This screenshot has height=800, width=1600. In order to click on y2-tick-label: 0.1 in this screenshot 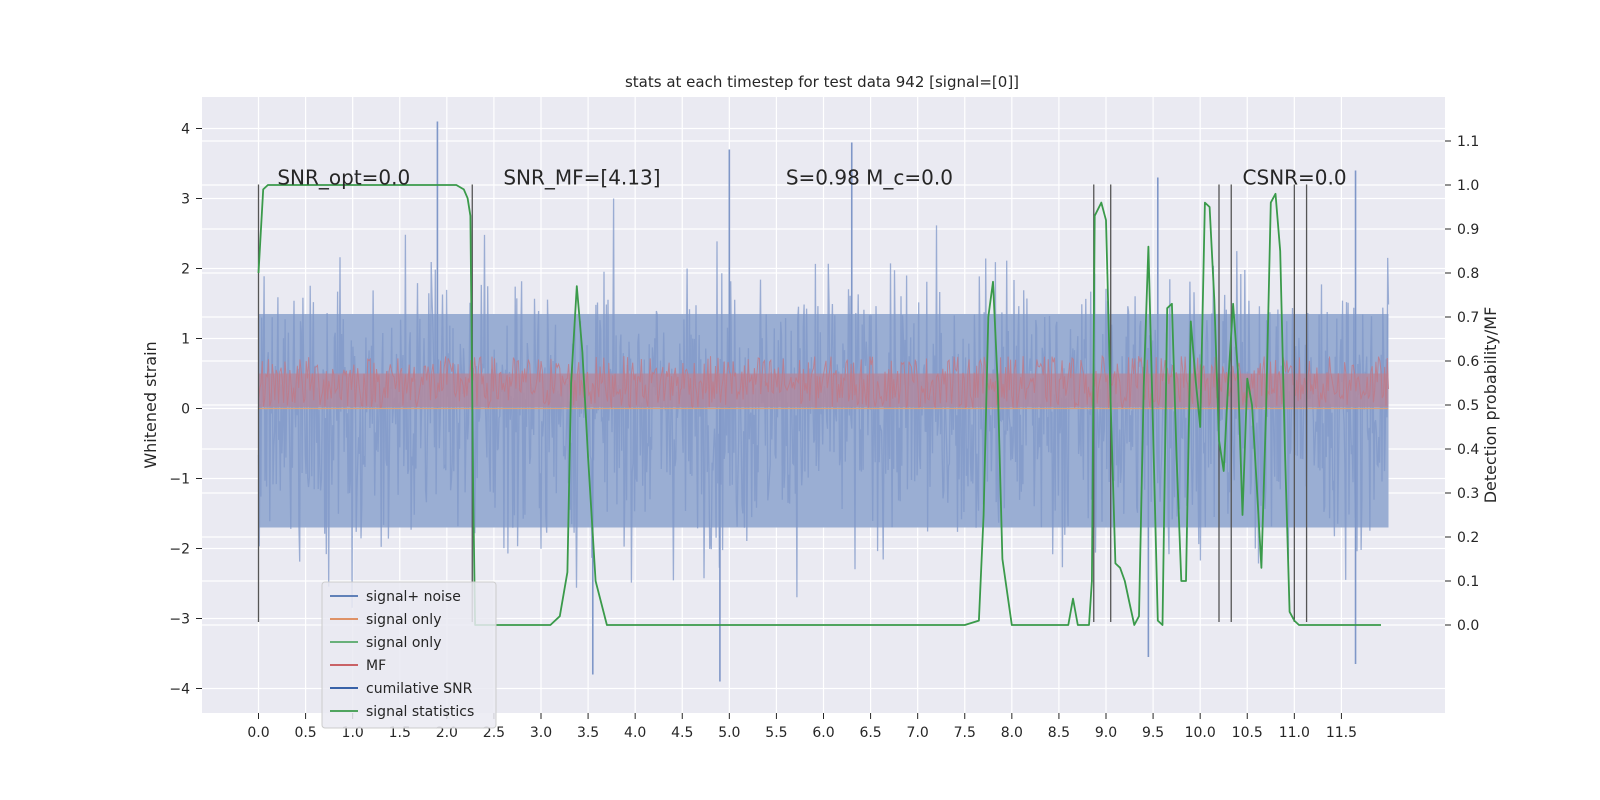, I will do `click(1468, 582)`.